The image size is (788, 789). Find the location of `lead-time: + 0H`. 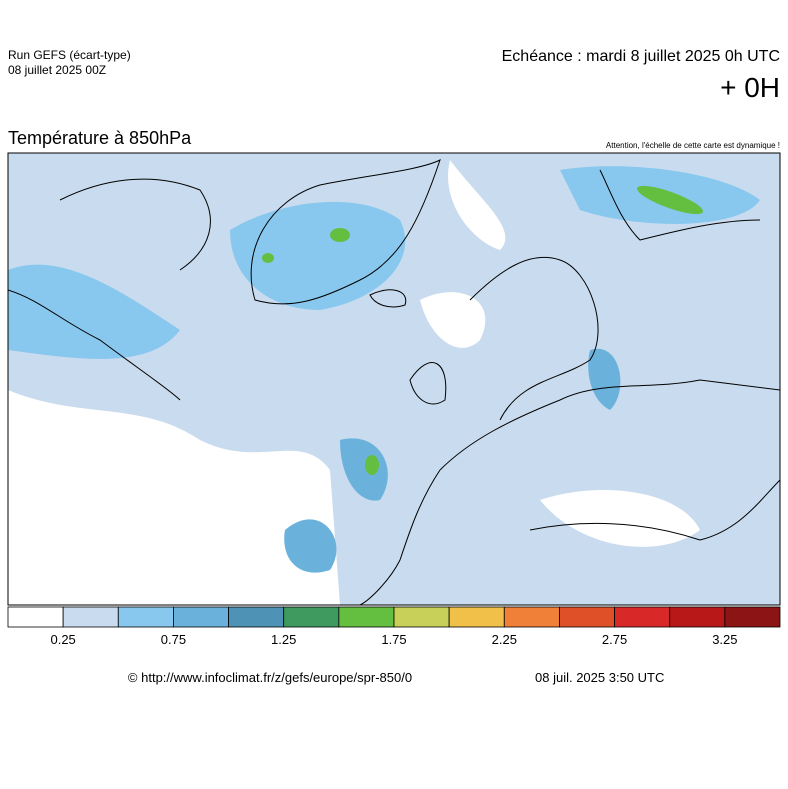

lead-time: + 0H is located at coordinates (750, 87).